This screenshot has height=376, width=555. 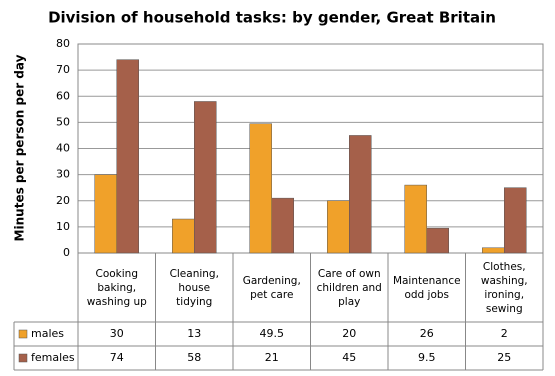 What do you see at coordinates (20, 147) in the screenshot?
I see `y-axis-label: Minutes per person per day` at bounding box center [20, 147].